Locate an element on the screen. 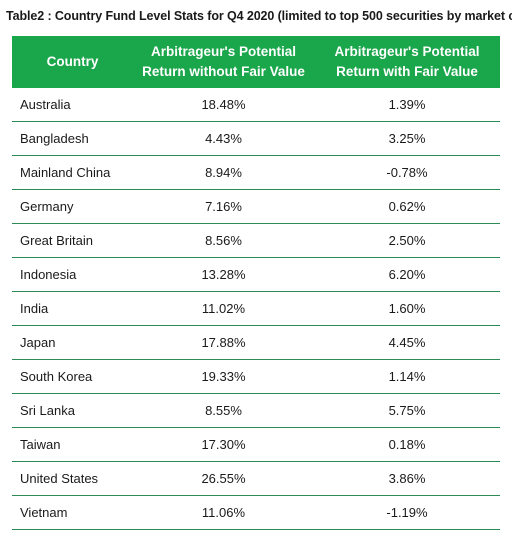 This screenshot has height=534, width=512. table-row: Taiwan 17.30% 0.18% is located at coordinates (256, 444).